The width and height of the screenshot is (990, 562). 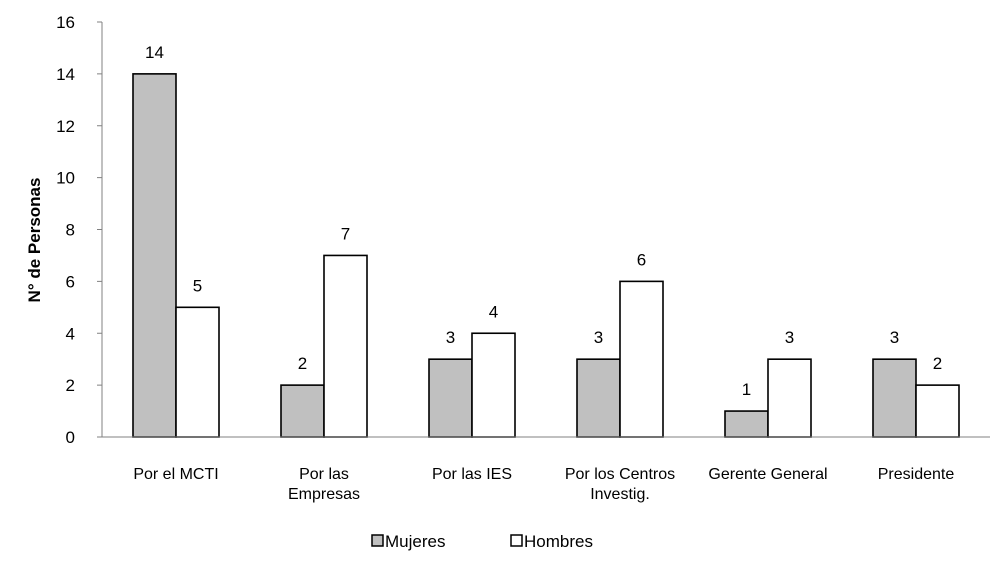 I want to click on x-category-label: Por las, so click(x=324, y=474).